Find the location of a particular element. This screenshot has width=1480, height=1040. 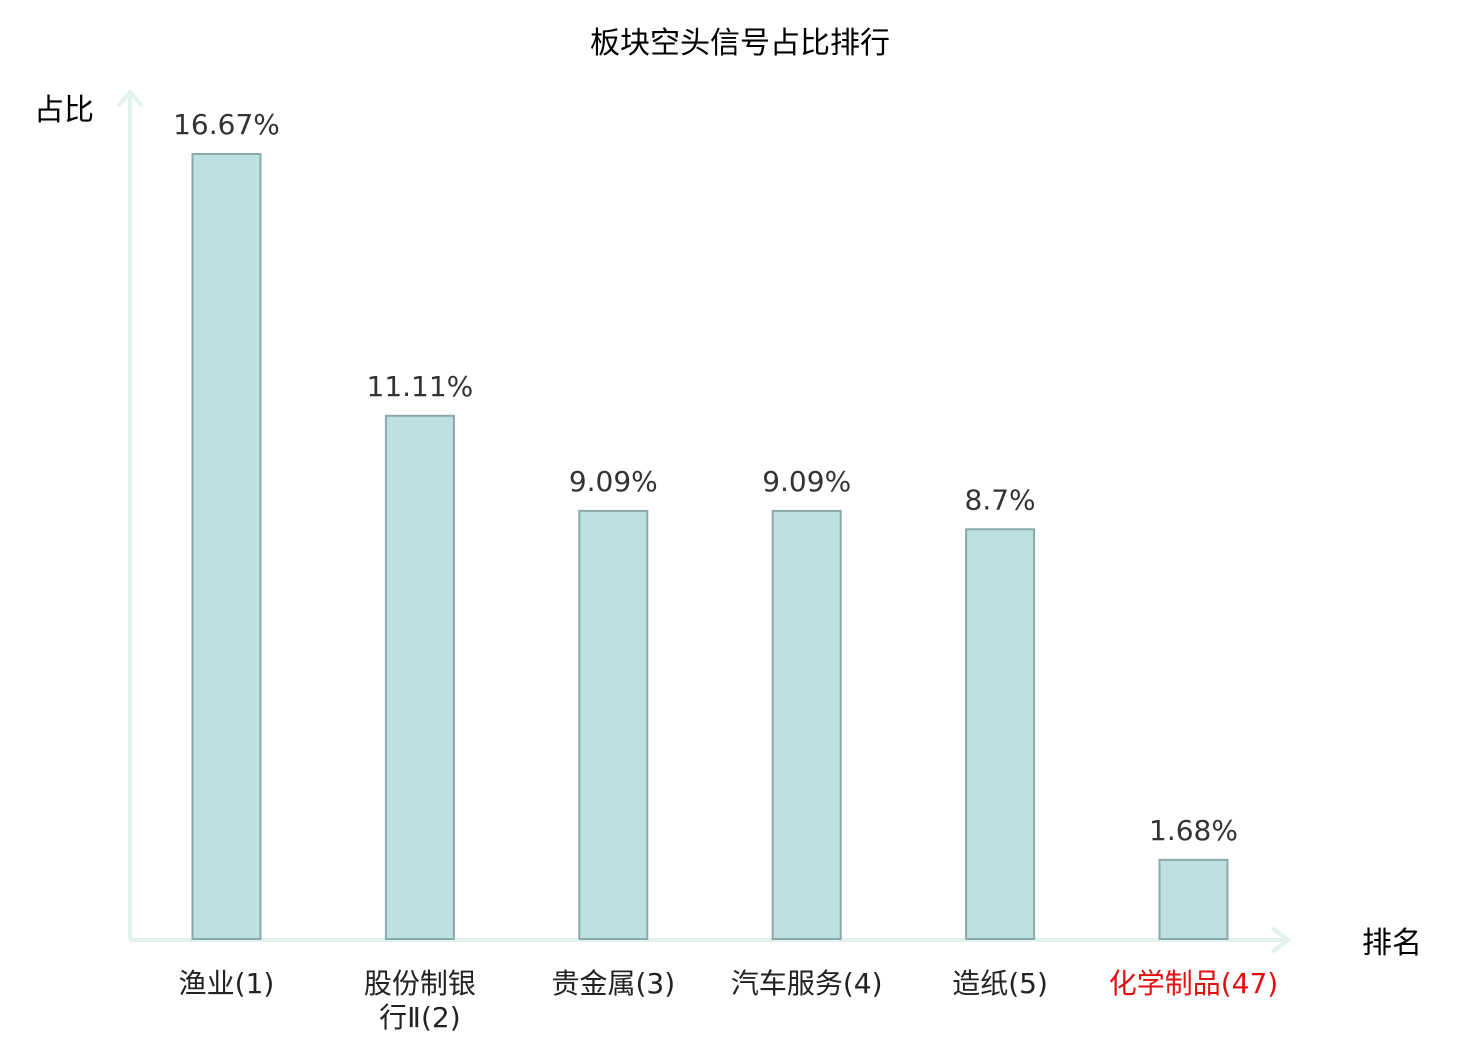

y-axis-label: 占比 is located at coordinates (64, 110).